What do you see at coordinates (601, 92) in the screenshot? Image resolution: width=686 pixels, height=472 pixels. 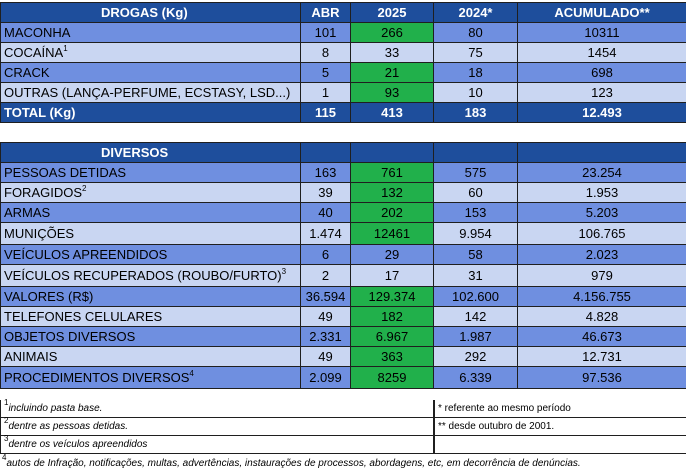 I see `cell-acumulado: 123` at bounding box center [601, 92].